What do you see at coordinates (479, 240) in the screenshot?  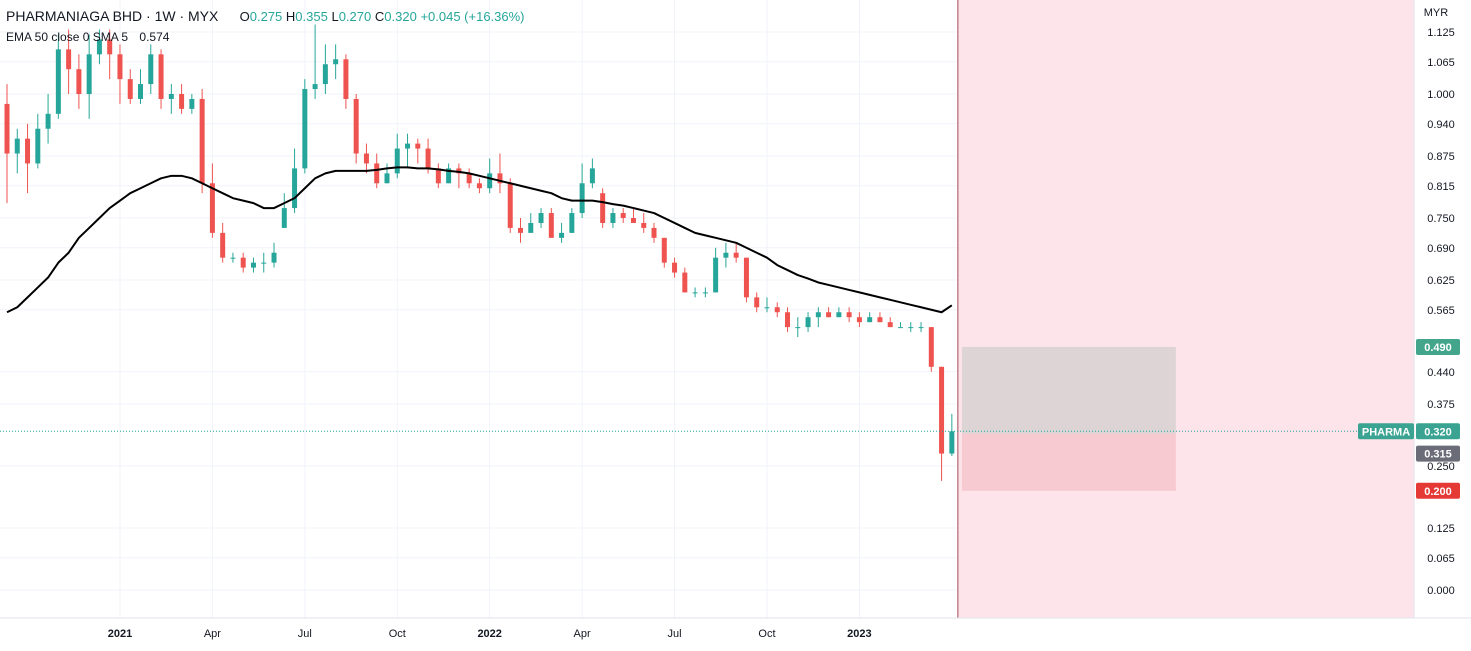 I see `ema-line` at bounding box center [479, 240].